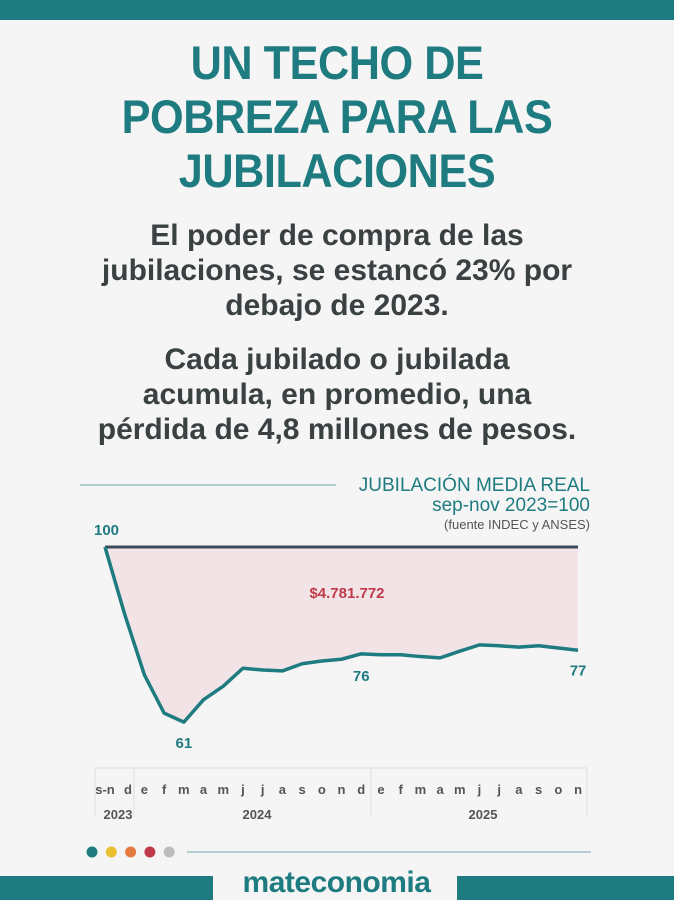  I want to click on title-line: POBREZA PARA LAS, so click(337, 116).